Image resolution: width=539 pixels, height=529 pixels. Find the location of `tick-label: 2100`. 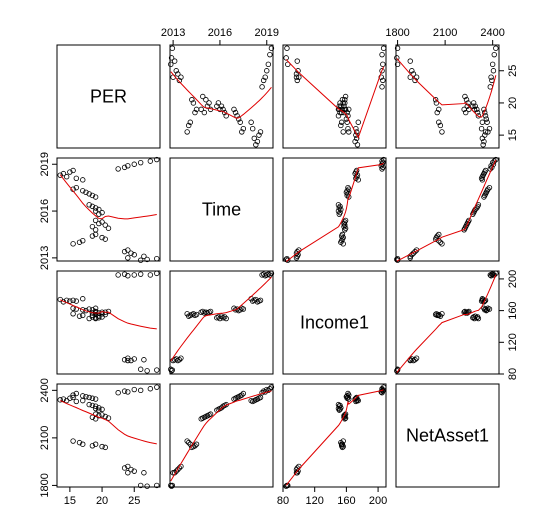

tick-label: 2100 is located at coordinates (445, 33).